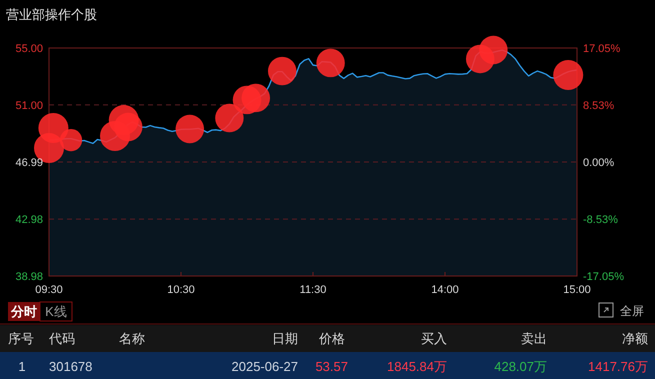 Image resolution: width=655 pixels, height=379 pixels. I want to click on text: 1845.84万, so click(417, 366).